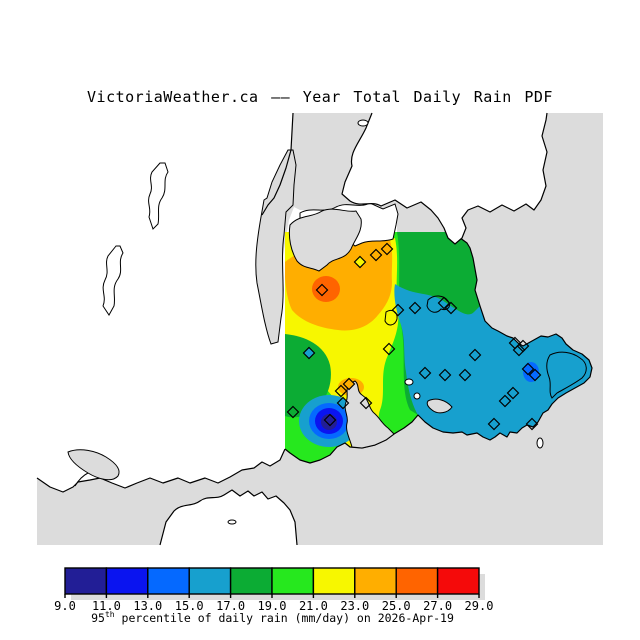 This screenshot has height=640, width=640. I want to click on land-salt-spring-island, so click(444, 178).